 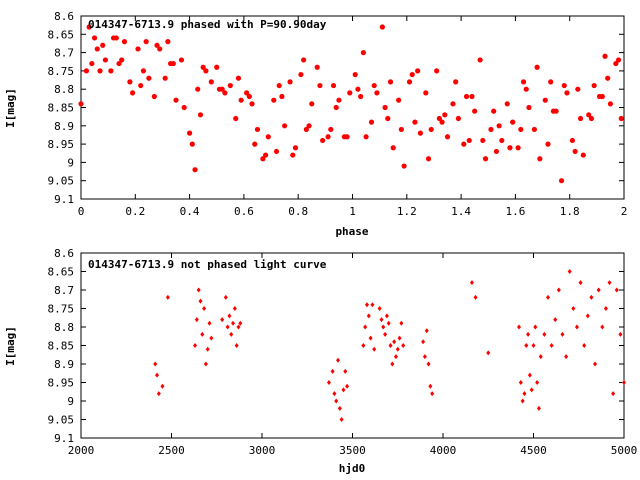 I want to click on x-tick-label: 0.2, so click(x=135, y=211).